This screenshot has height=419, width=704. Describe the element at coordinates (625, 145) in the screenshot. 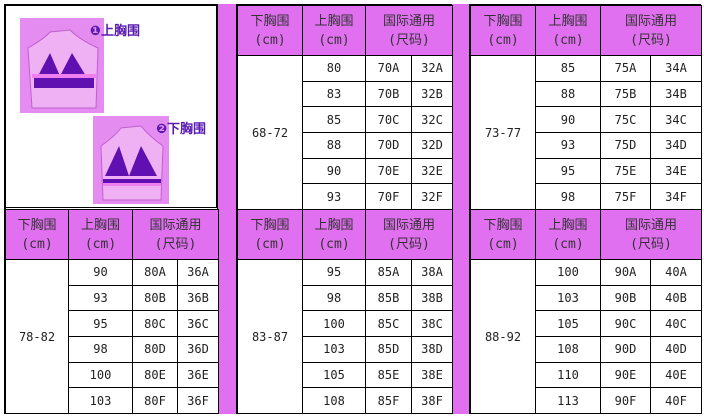

I see `size-code: 75D` at that location.